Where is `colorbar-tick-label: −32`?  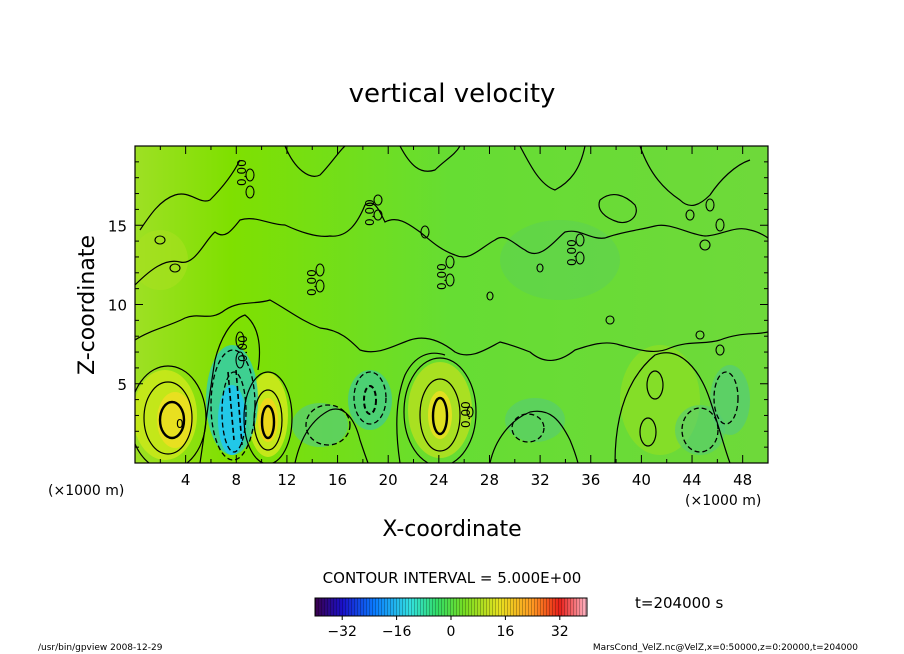
colorbar-tick-label: −32 is located at coordinates (342, 632).